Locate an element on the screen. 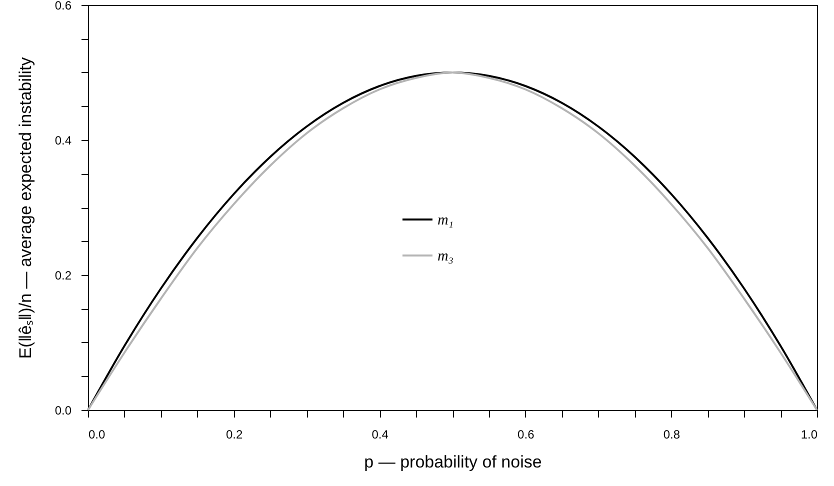 This screenshot has height=486, width=834. x-tick-label: 0.6 is located at coordinates (526, 435).